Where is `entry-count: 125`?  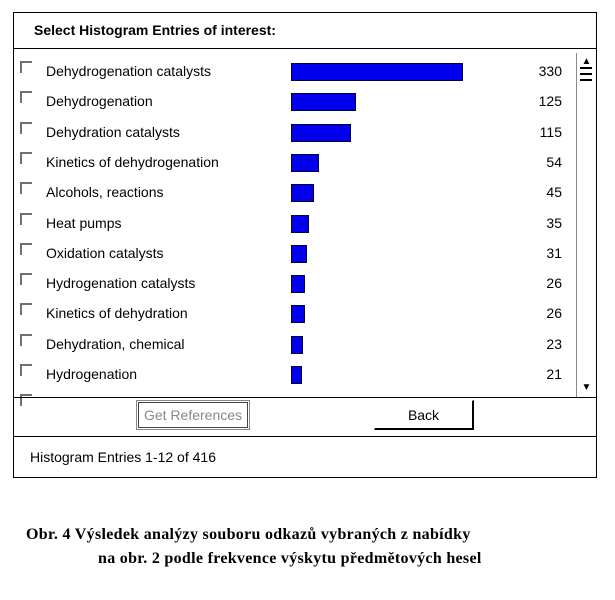 entry-count: 125 is located at coordinates (550, 101).